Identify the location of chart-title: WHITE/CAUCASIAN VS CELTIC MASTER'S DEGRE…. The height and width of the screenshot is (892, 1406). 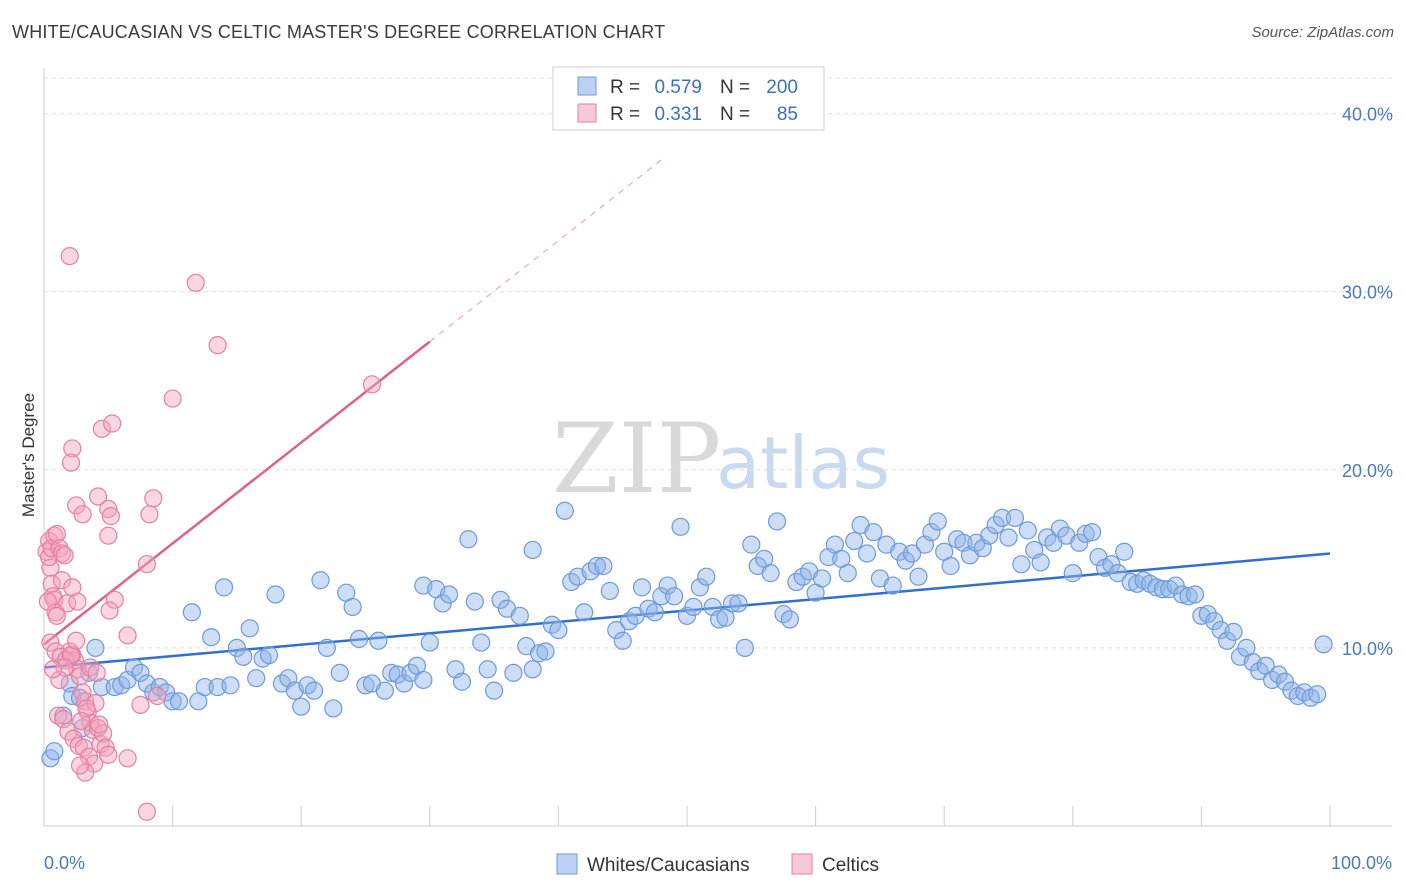
(339, 32).